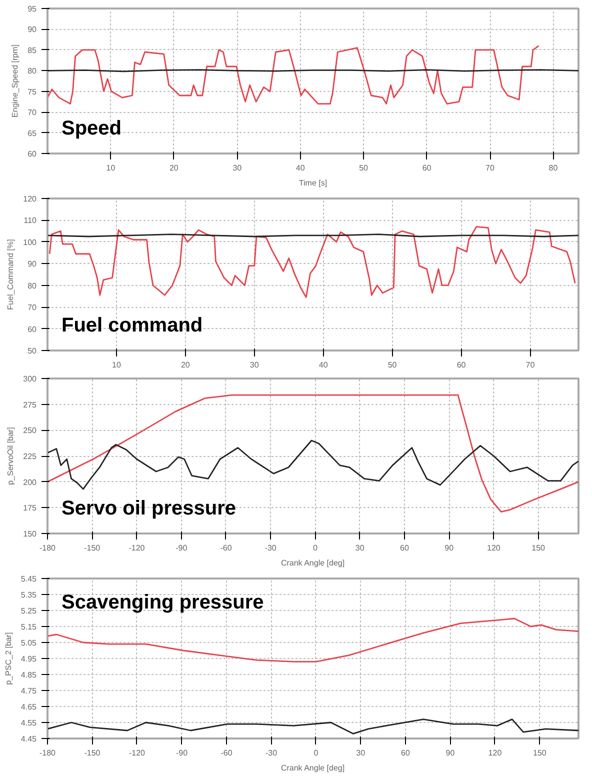 The height and width of the screenshot is (781, 592). I want to click on y-tick-label: 225, so click(30, 456).